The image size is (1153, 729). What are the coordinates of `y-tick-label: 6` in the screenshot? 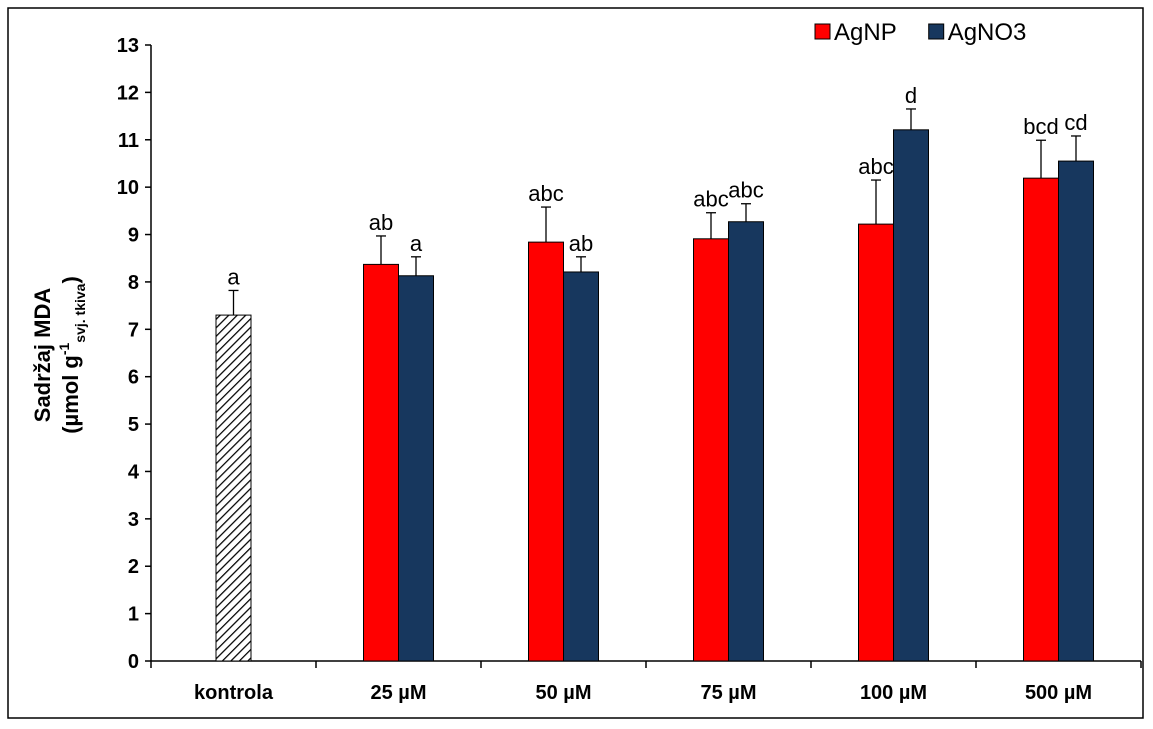 It's located at (133, 378).